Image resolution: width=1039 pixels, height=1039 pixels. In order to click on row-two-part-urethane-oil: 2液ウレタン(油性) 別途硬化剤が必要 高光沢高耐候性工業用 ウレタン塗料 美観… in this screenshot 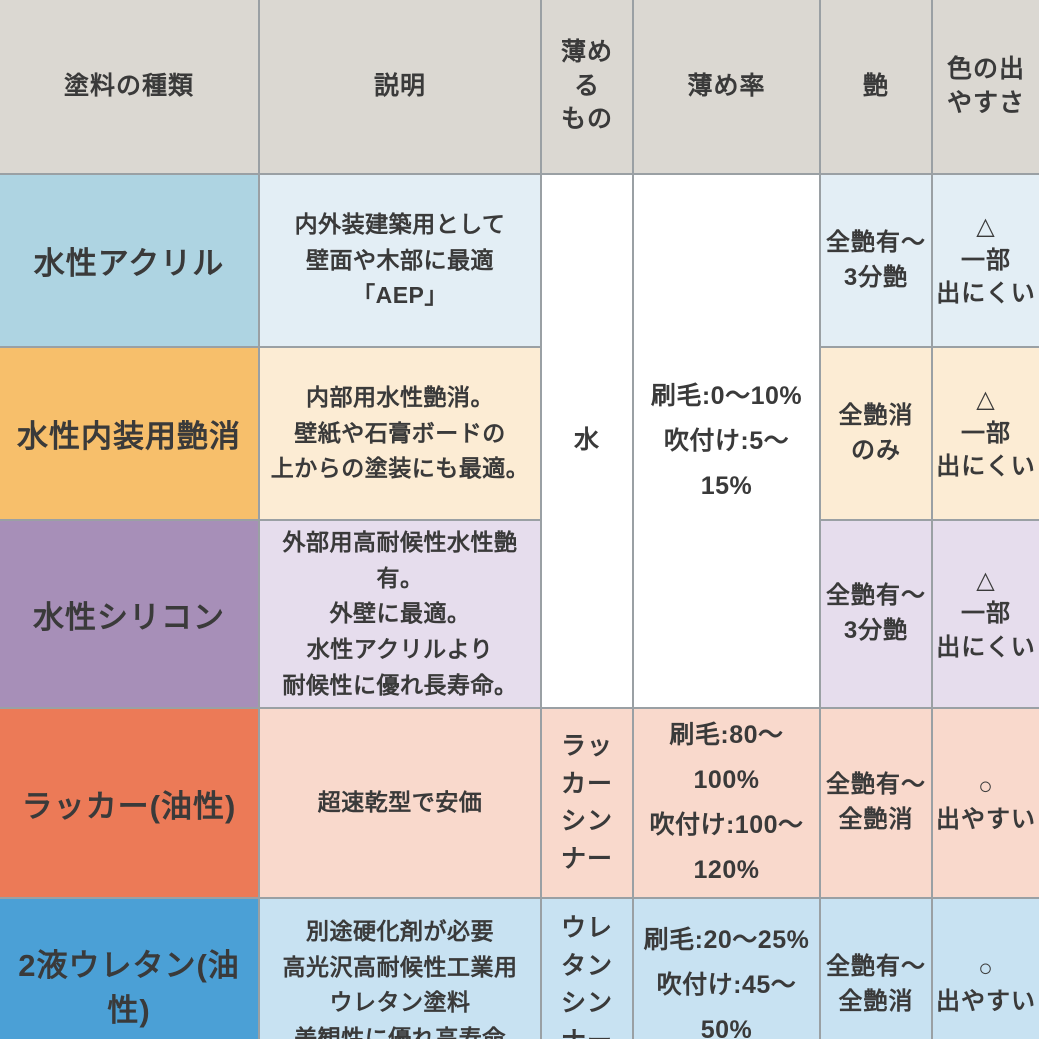, I will do `click(519, 968)`.